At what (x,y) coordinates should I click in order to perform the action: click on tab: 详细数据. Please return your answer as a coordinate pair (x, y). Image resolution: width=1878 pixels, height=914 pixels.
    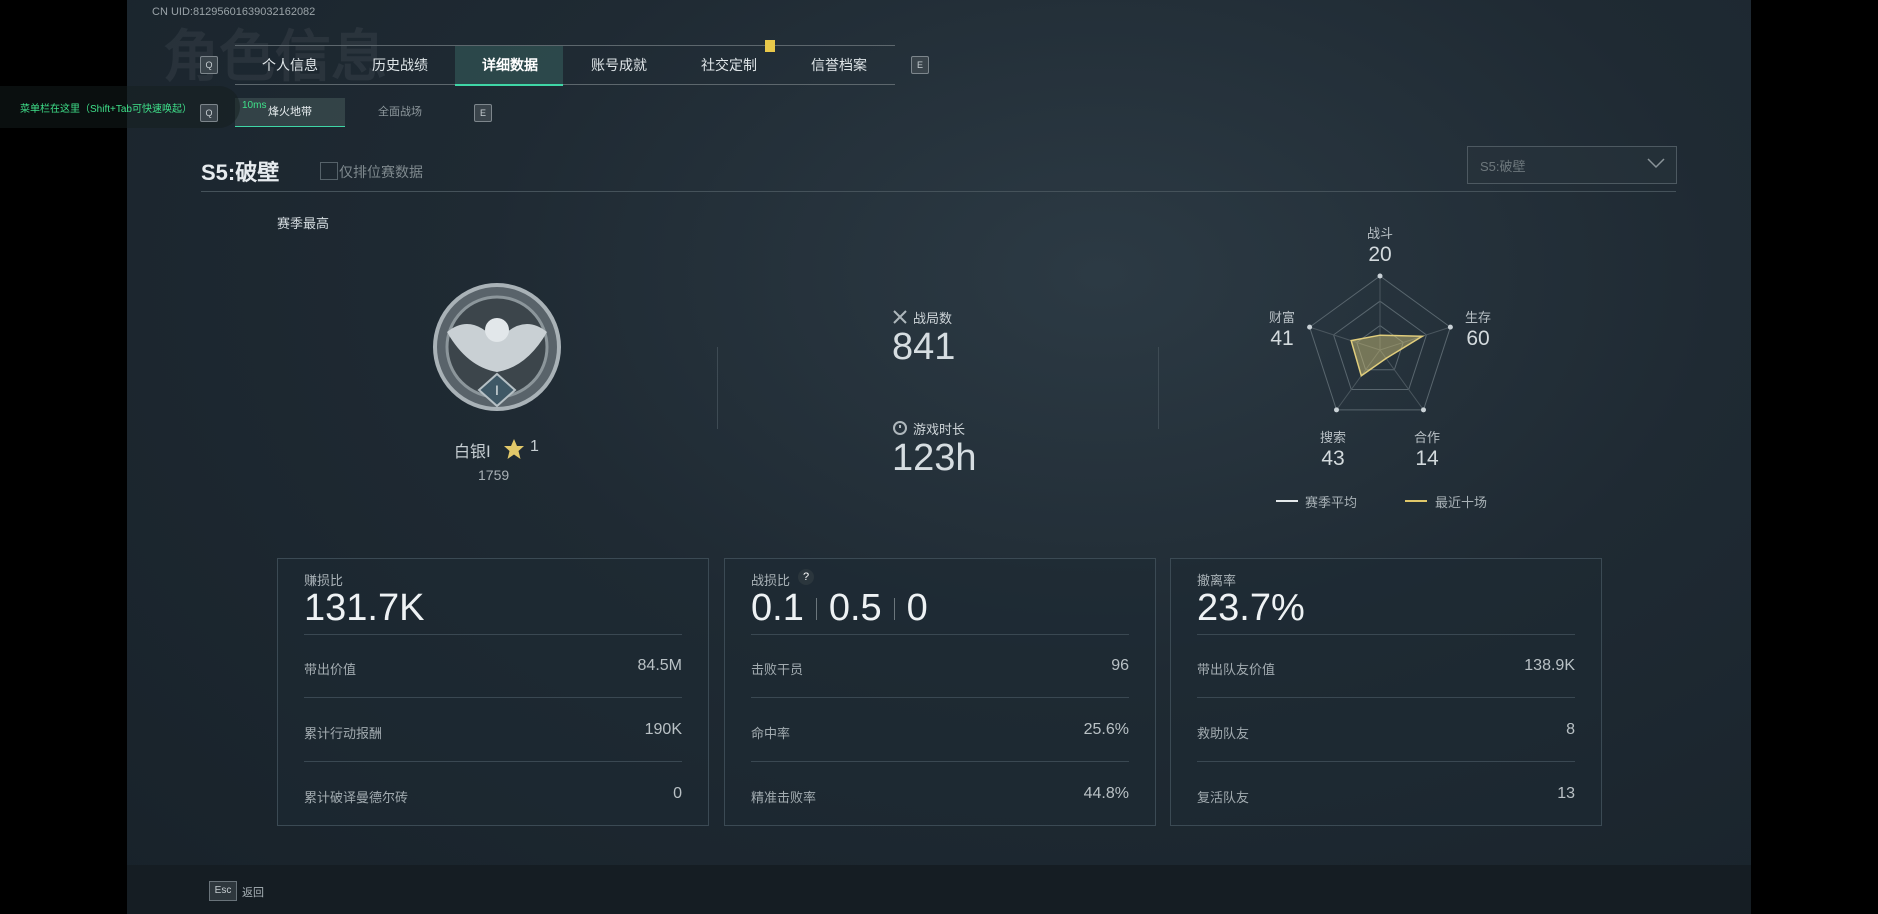
    Looking at the image, I should click on (510, 65).